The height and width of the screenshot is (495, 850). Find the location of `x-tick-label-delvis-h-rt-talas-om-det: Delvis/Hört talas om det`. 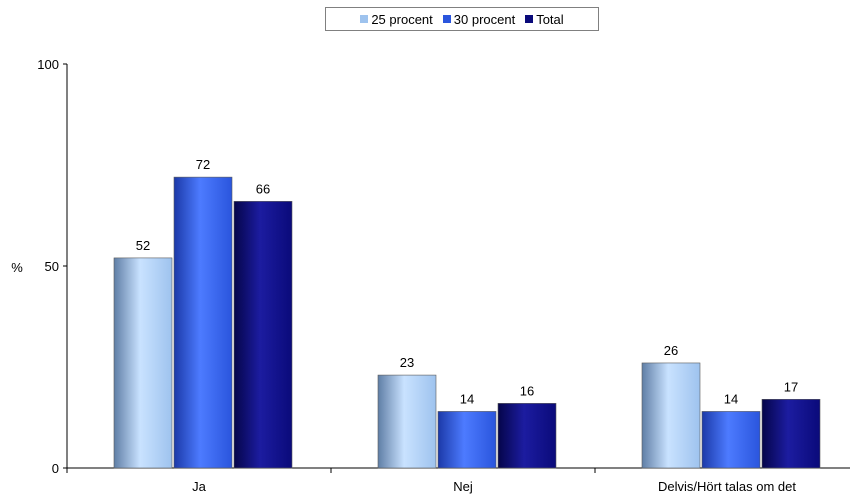

x-tick-label-delvis-h-rt-talas-om-det: Delvis/Hört talas om det is located at coordinates (727, 486).